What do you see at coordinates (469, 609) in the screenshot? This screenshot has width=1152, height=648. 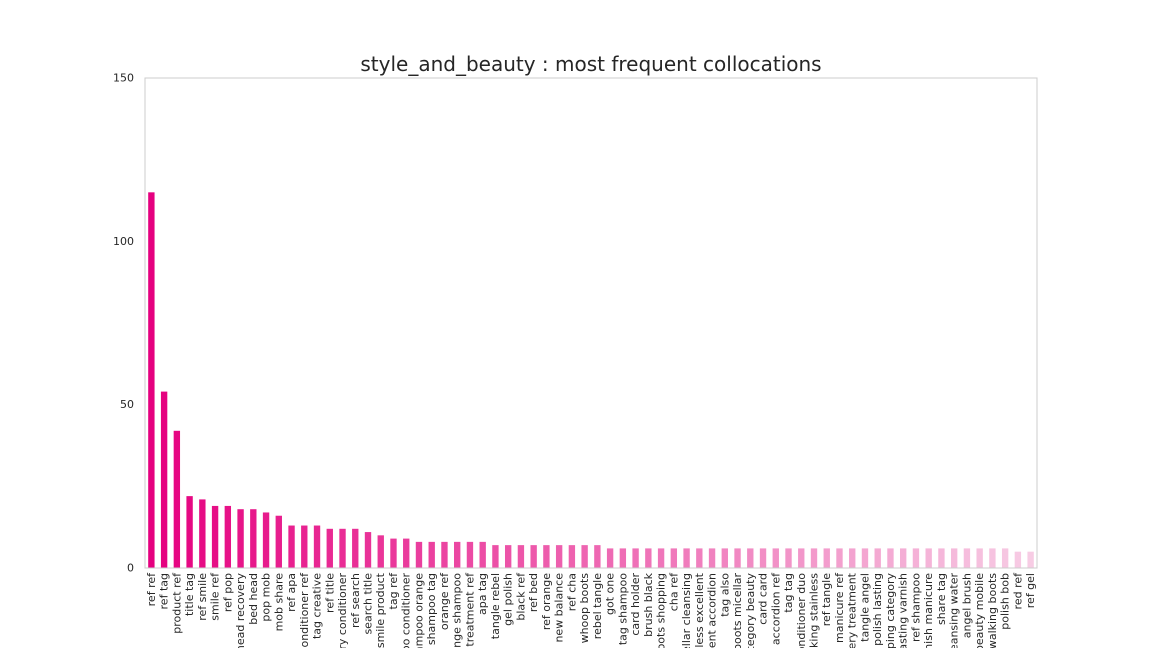 I see `x-tick-label: treatment ref` at bounding box center [469, 609].